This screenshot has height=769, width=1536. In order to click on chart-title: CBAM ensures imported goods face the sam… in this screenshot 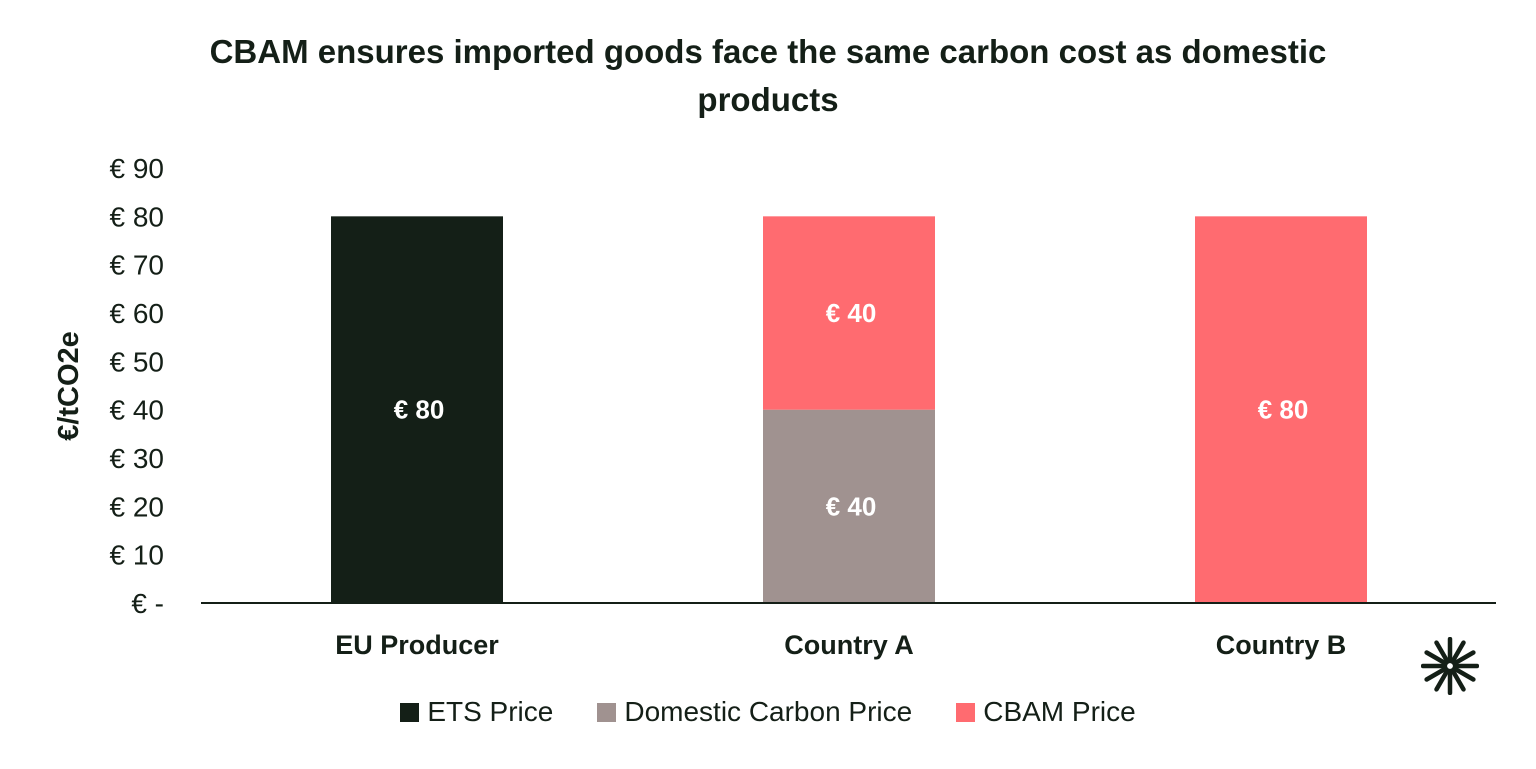, I will do `click(768, 75)`.